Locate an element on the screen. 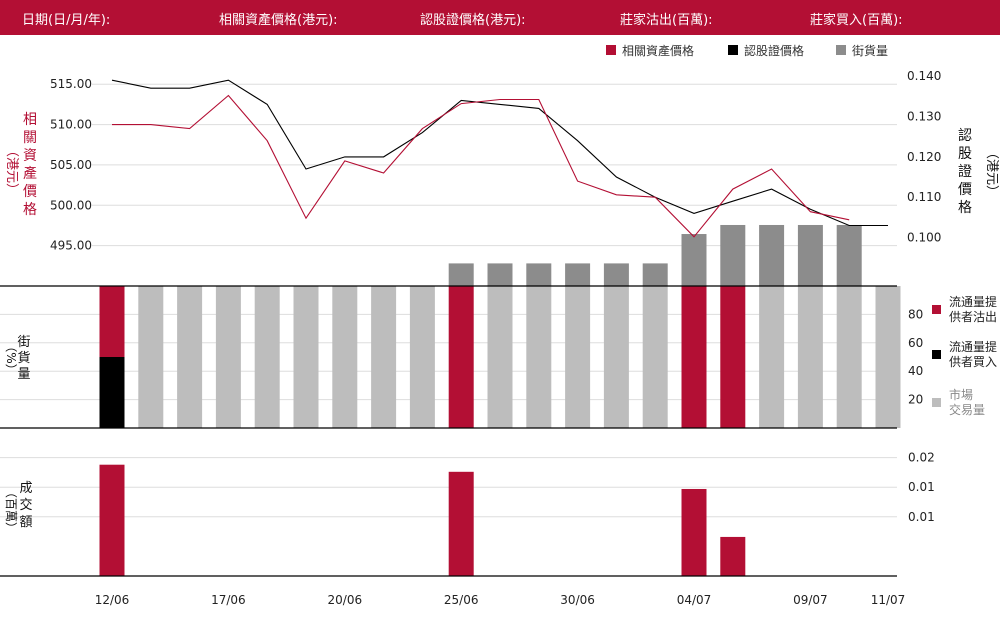 The height and width of the screenshot is (620, 1000). left-axis-title-char: 資 is located at coordinates (30, 156).